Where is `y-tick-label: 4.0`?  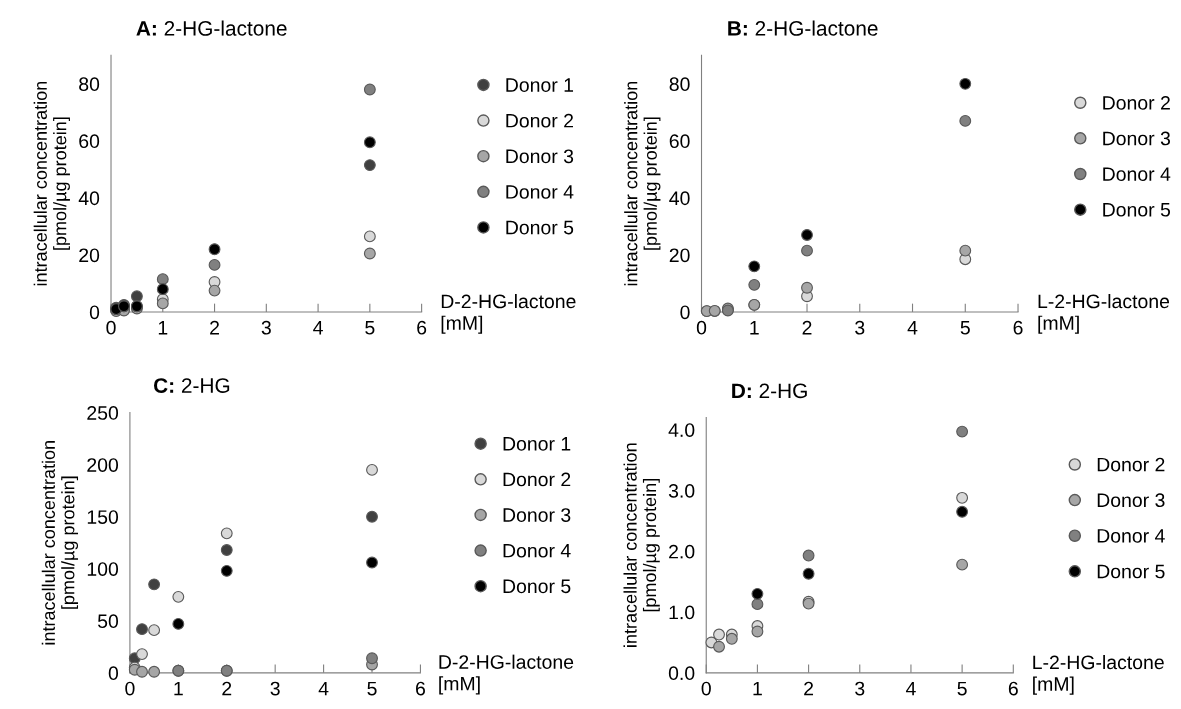 y-tick-label: 4.0 is located at coordinates (681, 430).